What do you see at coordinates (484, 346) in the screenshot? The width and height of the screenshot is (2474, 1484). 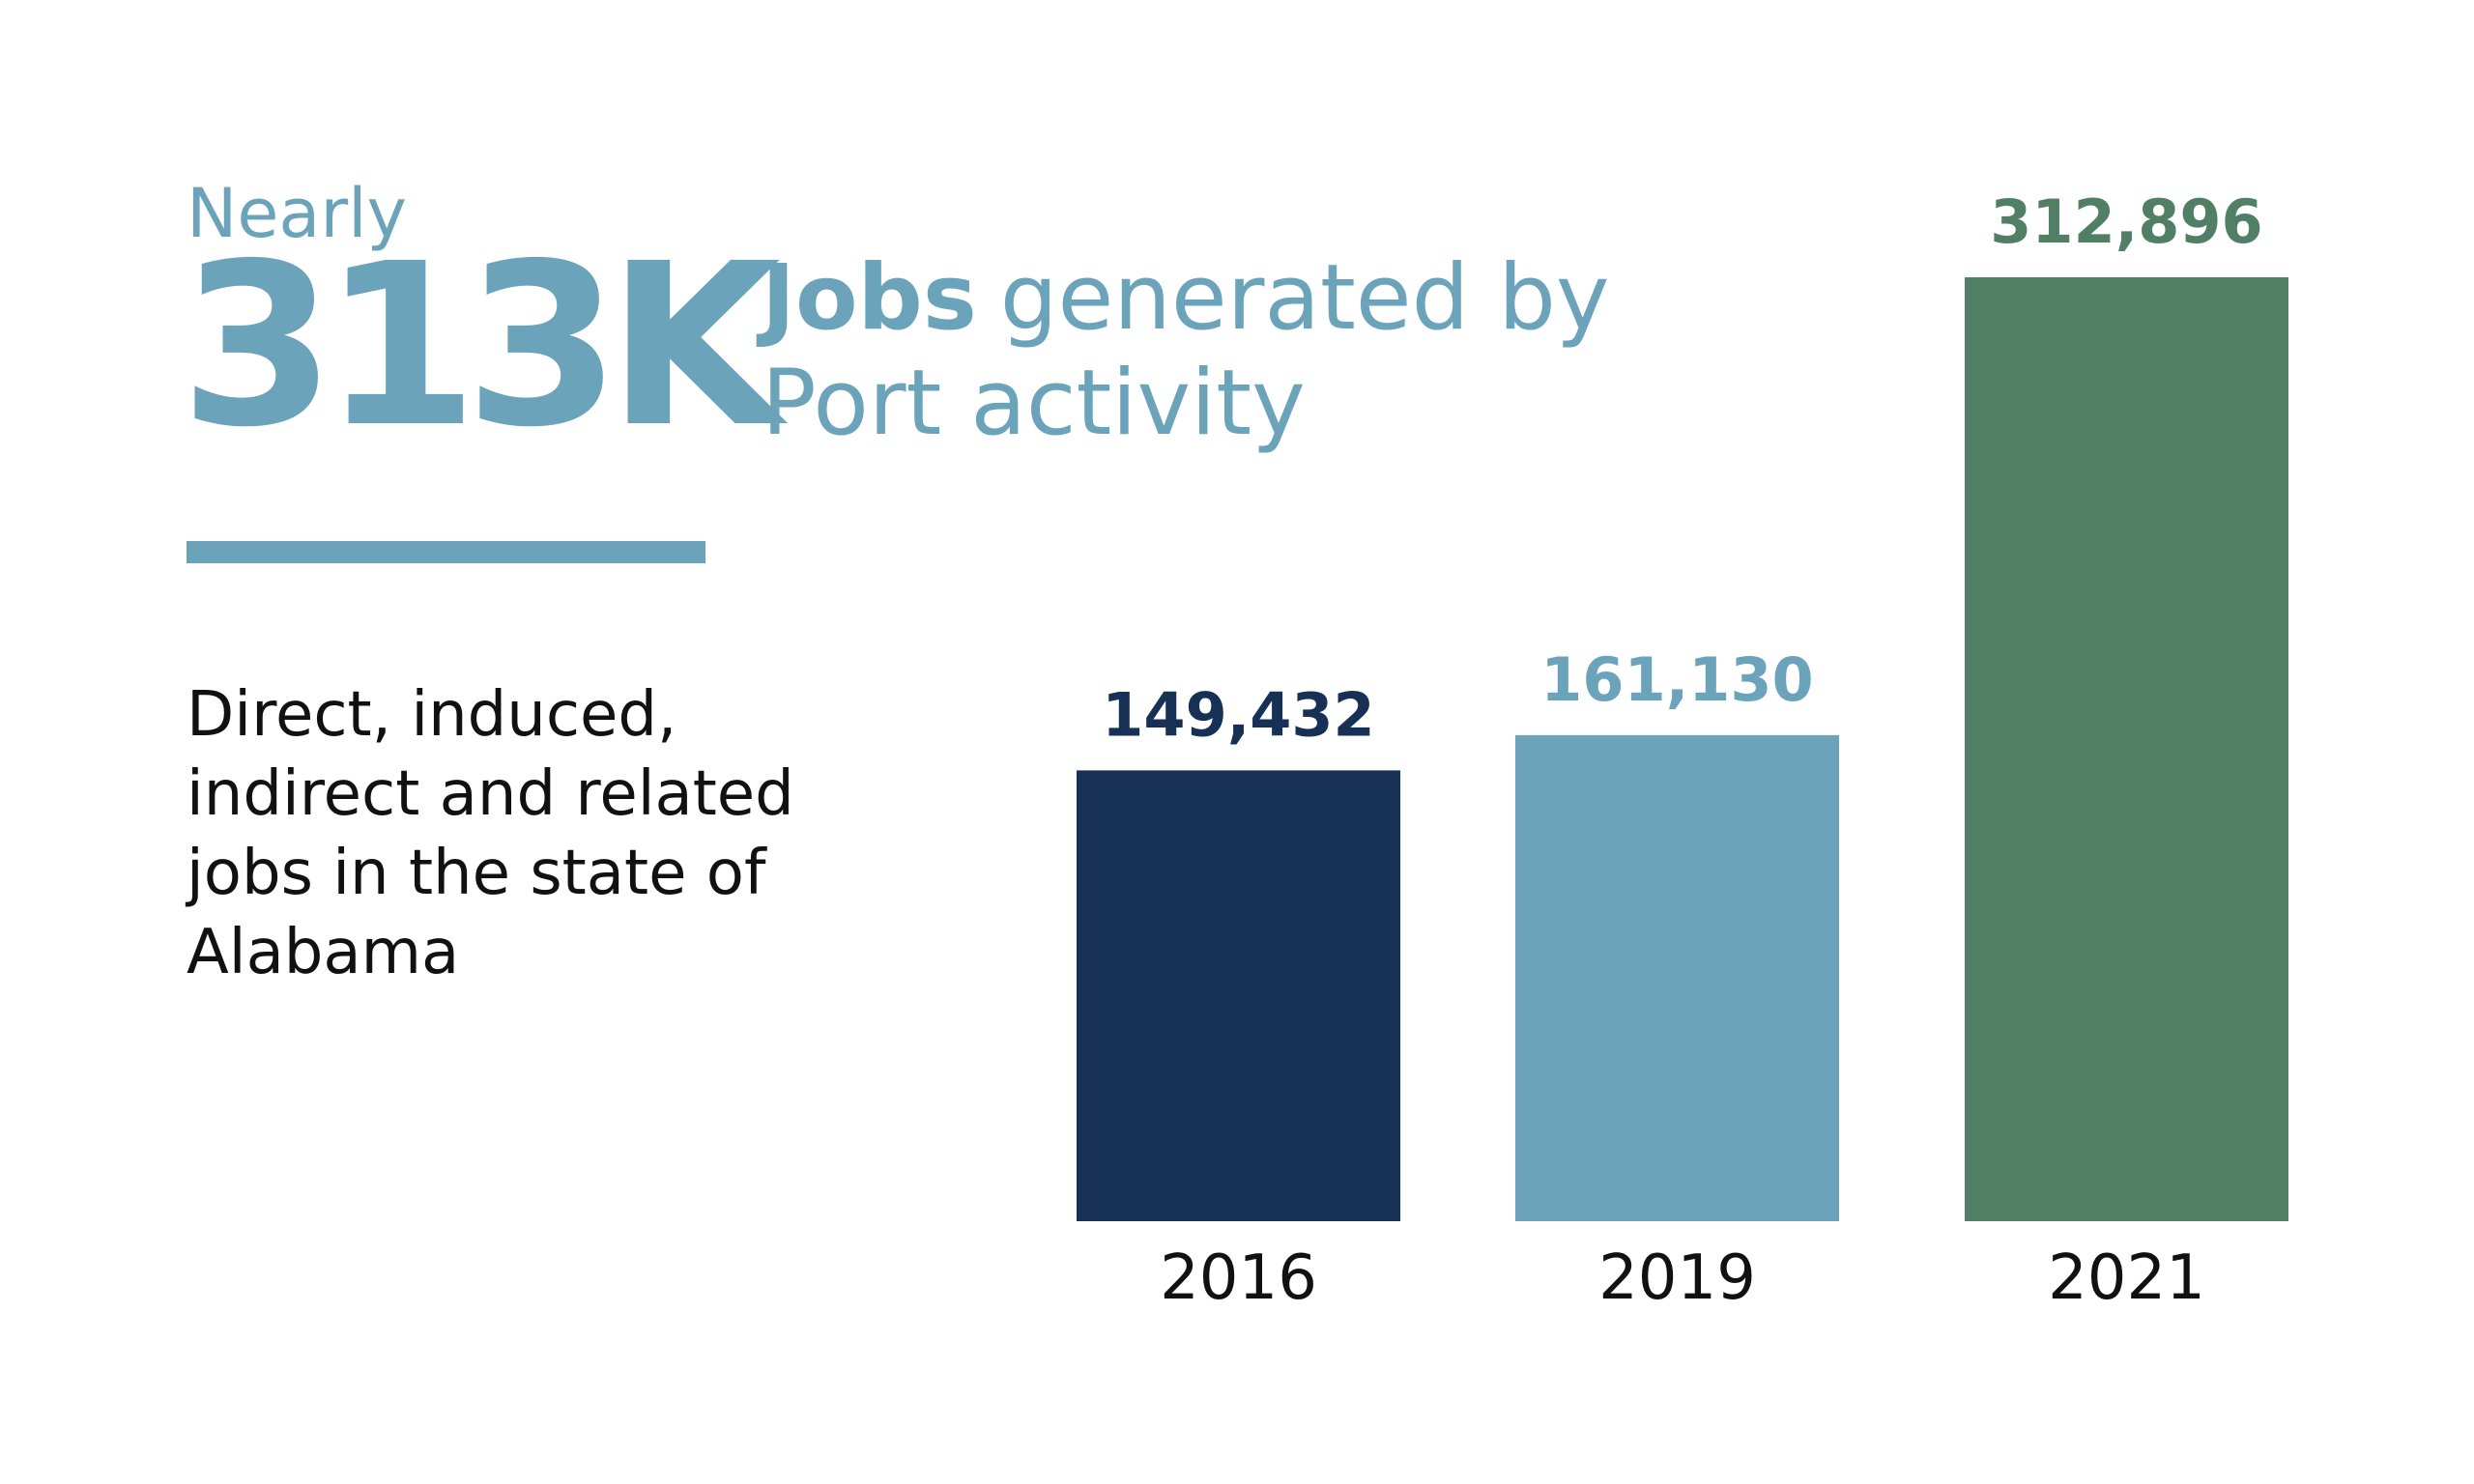 I see `headline: 313K` at bounding box center [484, 346].